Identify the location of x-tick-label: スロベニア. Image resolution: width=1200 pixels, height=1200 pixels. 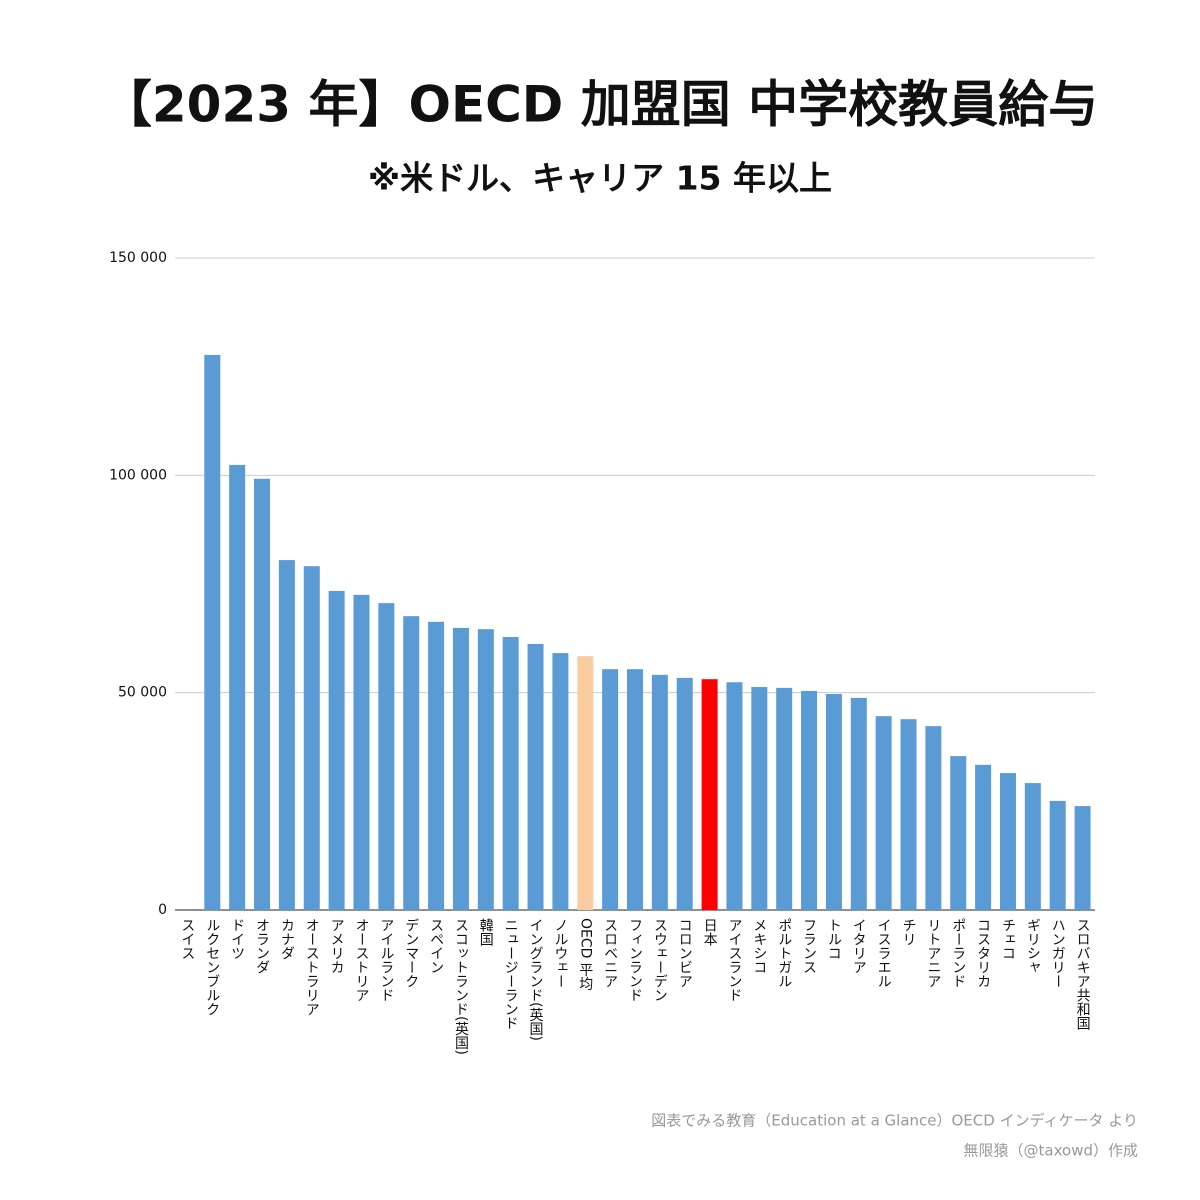
(610, 953).